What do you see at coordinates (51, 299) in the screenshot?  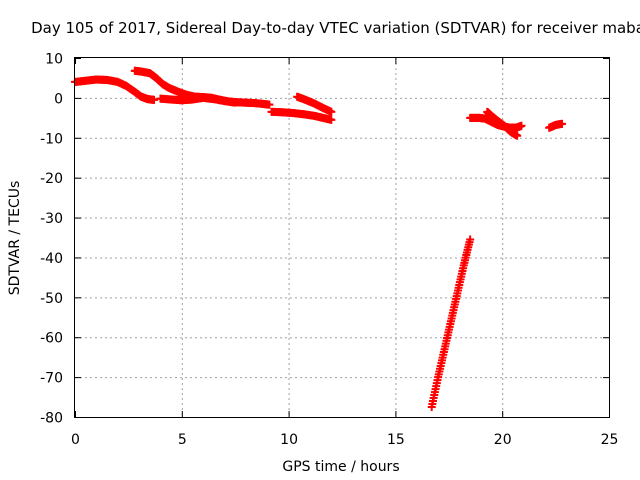 I see `y-tick-label: -50` at bounding box center [51, 299].